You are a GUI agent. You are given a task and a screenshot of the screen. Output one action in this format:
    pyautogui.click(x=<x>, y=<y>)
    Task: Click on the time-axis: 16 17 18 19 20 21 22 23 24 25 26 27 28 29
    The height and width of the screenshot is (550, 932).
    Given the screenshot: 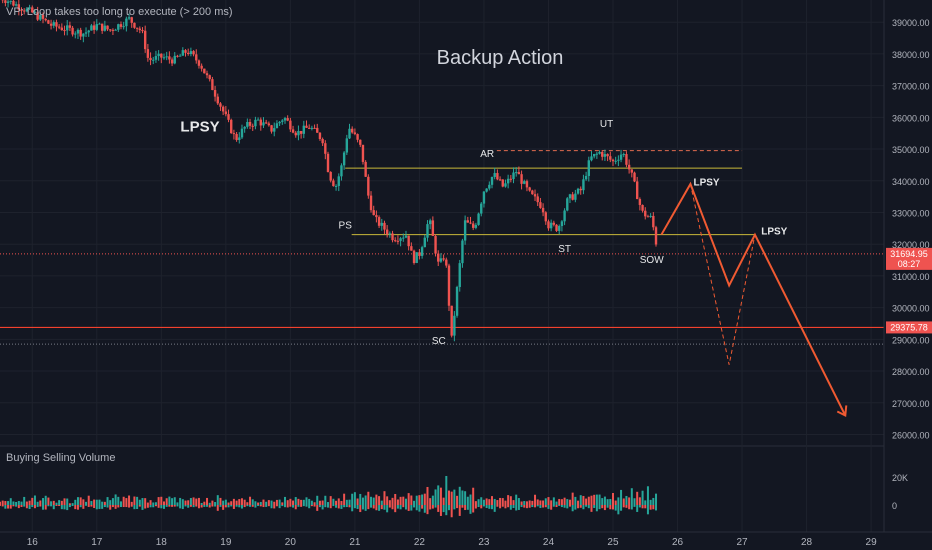 What is the action you would take?
    pyautogui.click(x=466, y=539)
    